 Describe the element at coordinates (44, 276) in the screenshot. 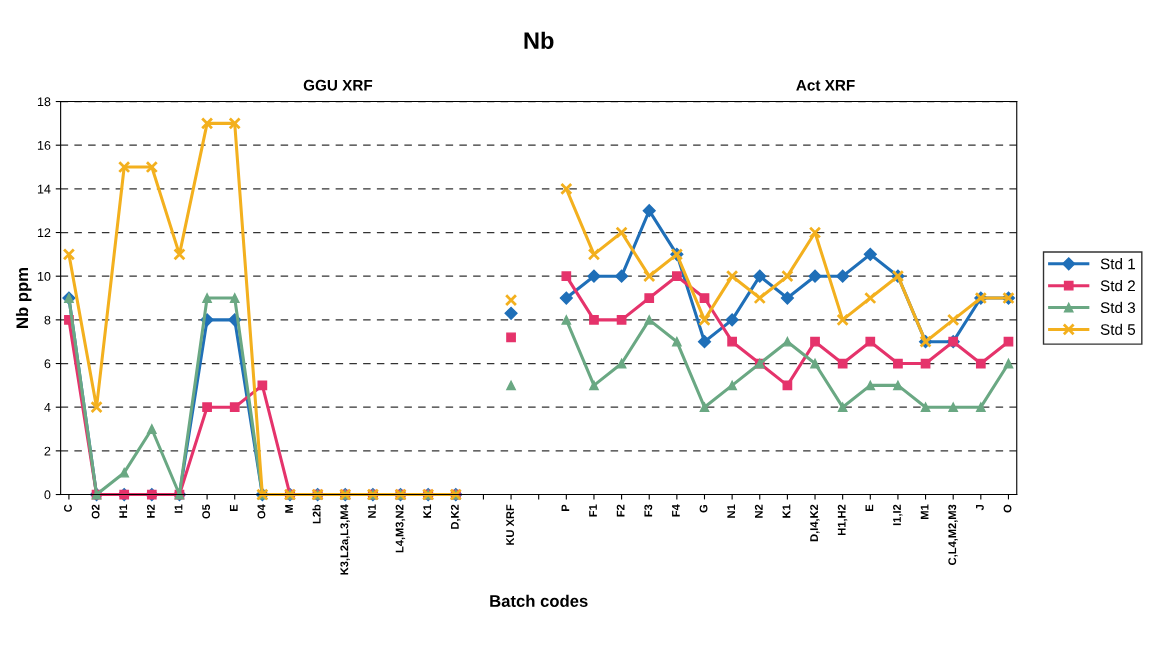

I see `y-tick-label: 10` at that location.